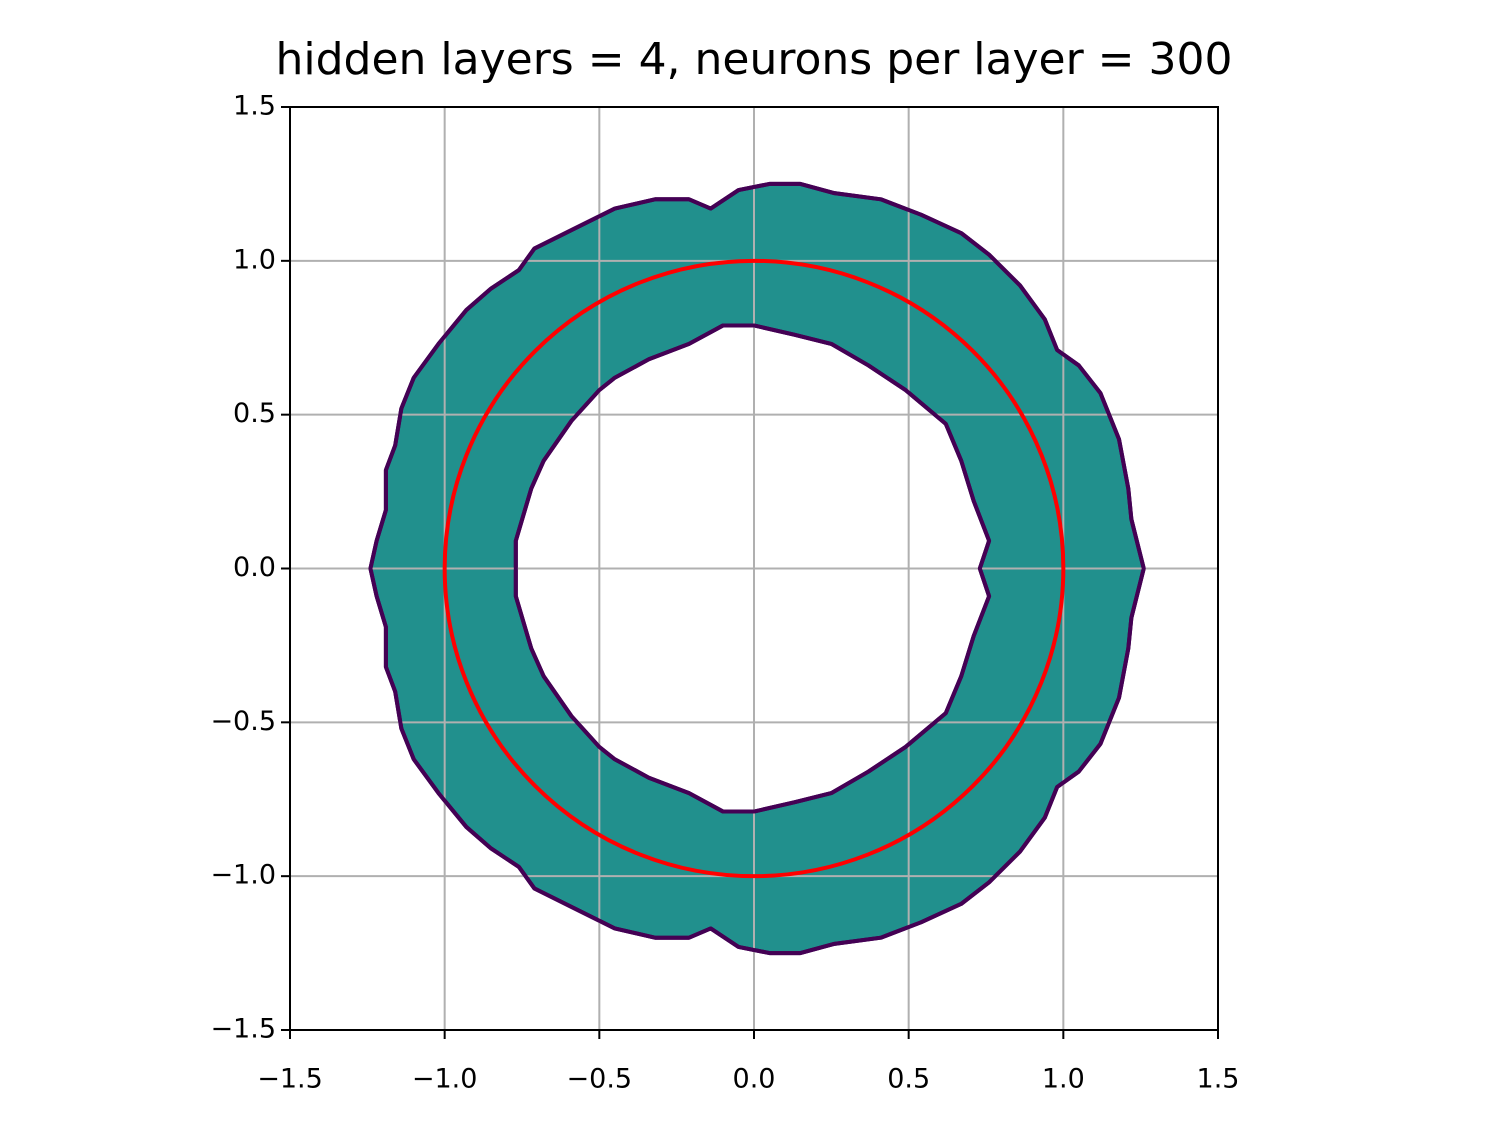 Image resolution: width=1507 pixels, height=1136 pixels. What do you see at coordinates (290, 1079) in the screenshot?
I see `x-tick-label: −1.5` at bounding box center [290, 1079].